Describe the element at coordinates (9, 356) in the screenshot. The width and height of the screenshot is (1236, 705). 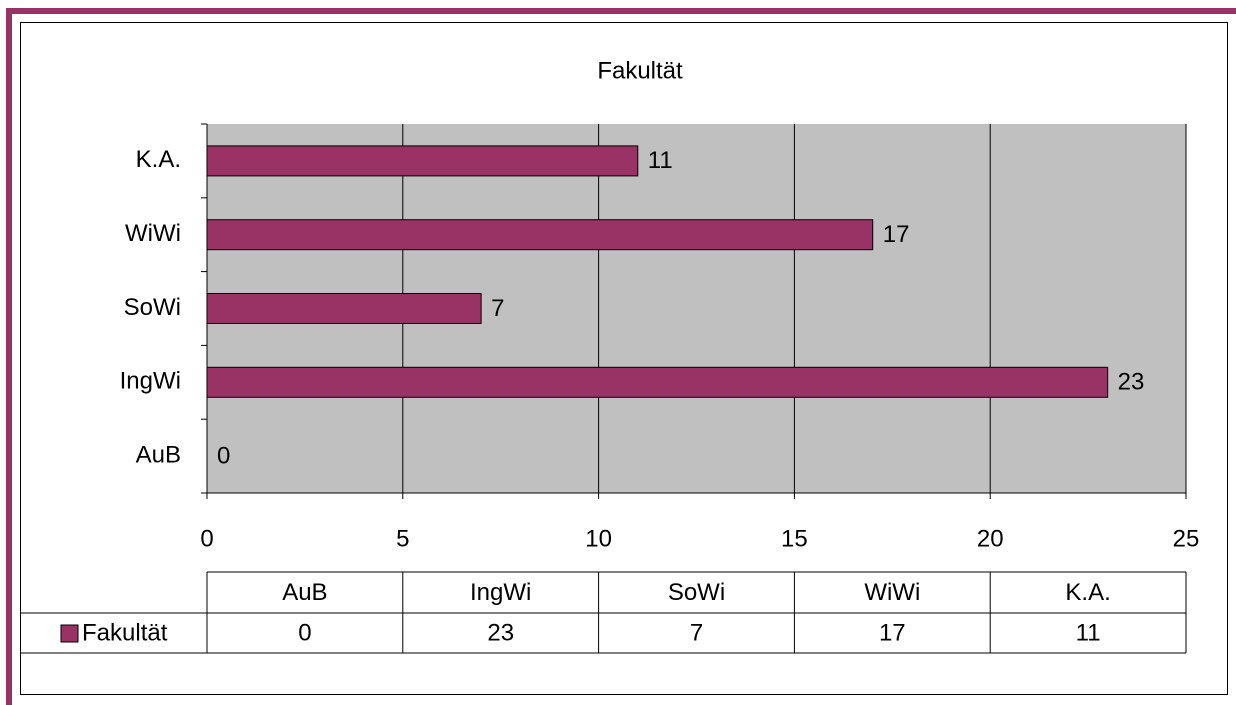
I see `frame-left` at that location.